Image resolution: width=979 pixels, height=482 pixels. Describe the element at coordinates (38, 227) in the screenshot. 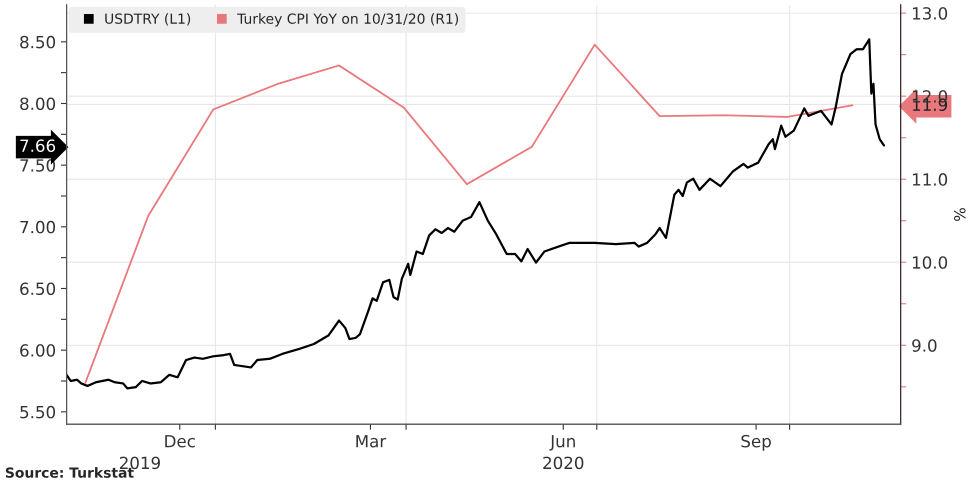

I see `y-tick-label: 7.00` at that location.